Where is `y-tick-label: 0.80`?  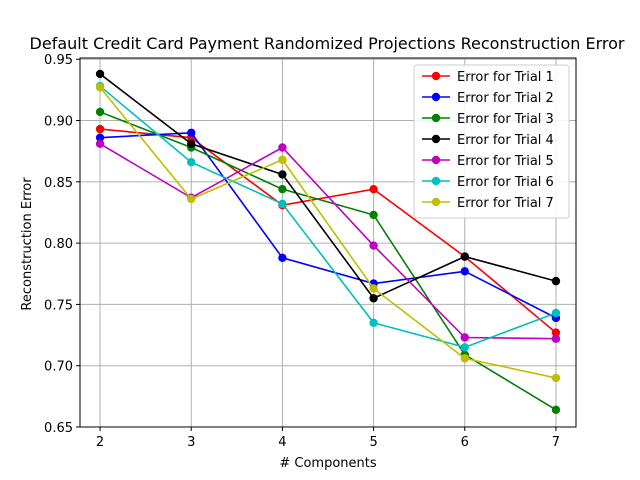
y-tick-label: 0.80 is located at coordinates (58, 244).